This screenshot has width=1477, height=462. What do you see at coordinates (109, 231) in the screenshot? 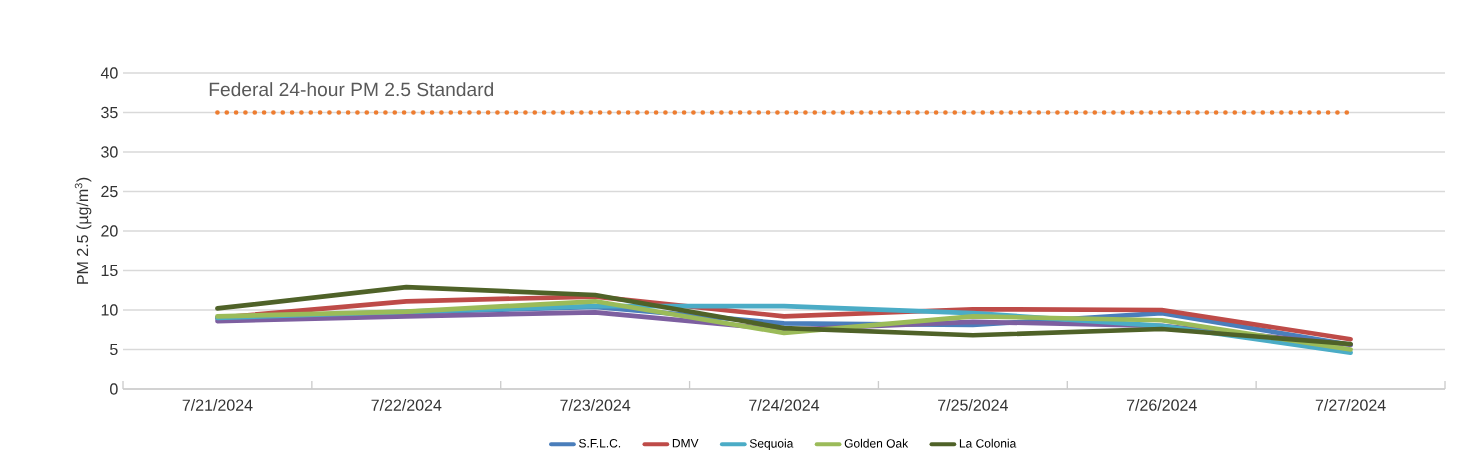
I see `y-tick-label: 20` at bounding box center [109, 231].